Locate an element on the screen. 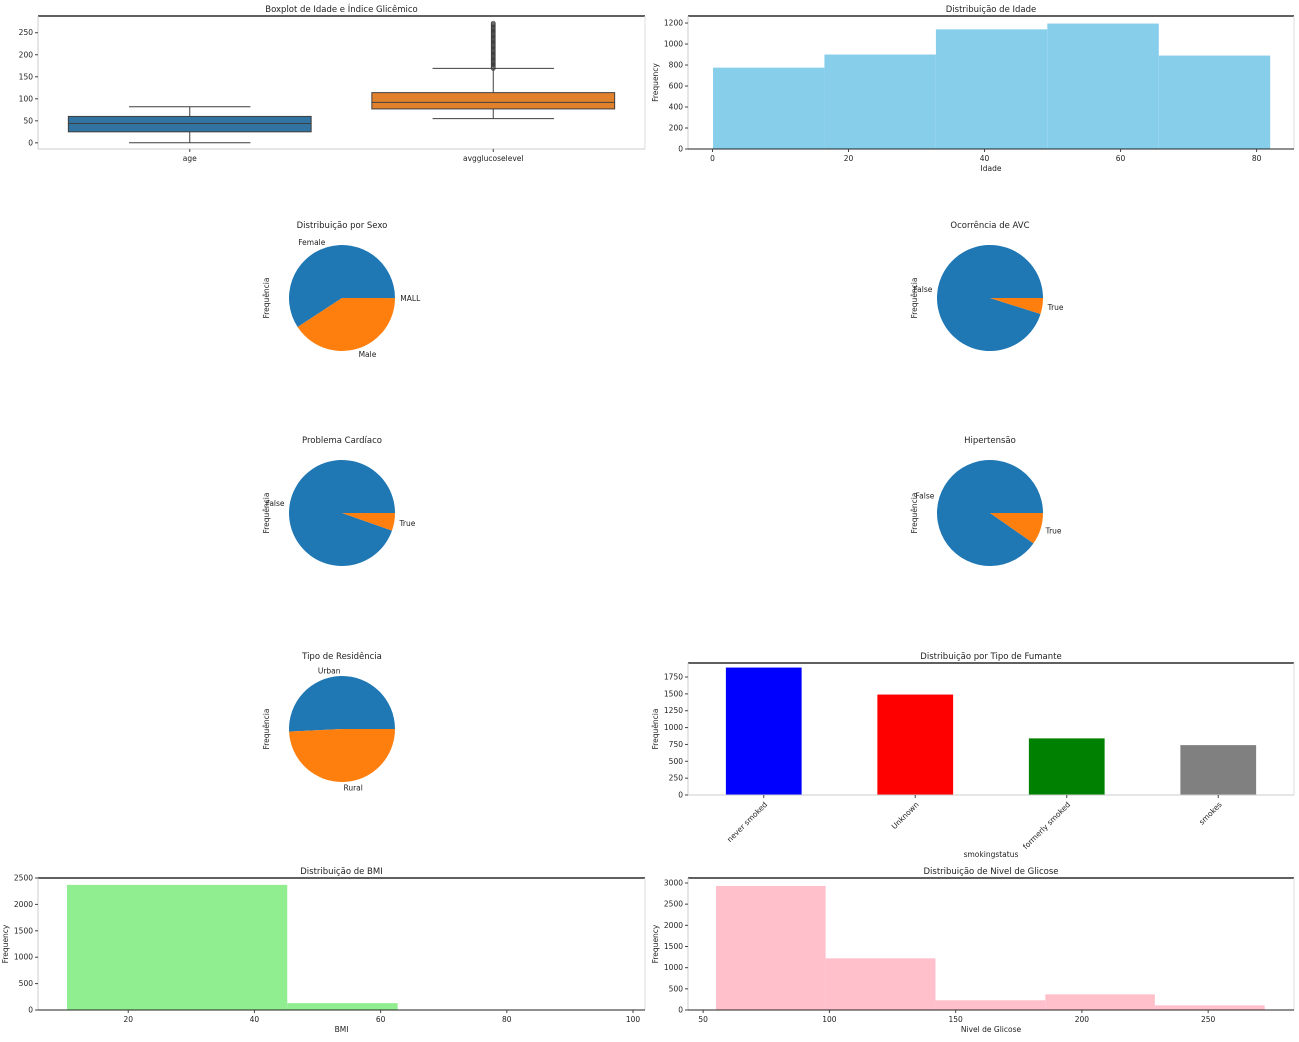 The image size is (1299, 1042). chart-6: Tipo de Residência Frequência Urban Rural is located at coordinates (328, 721).